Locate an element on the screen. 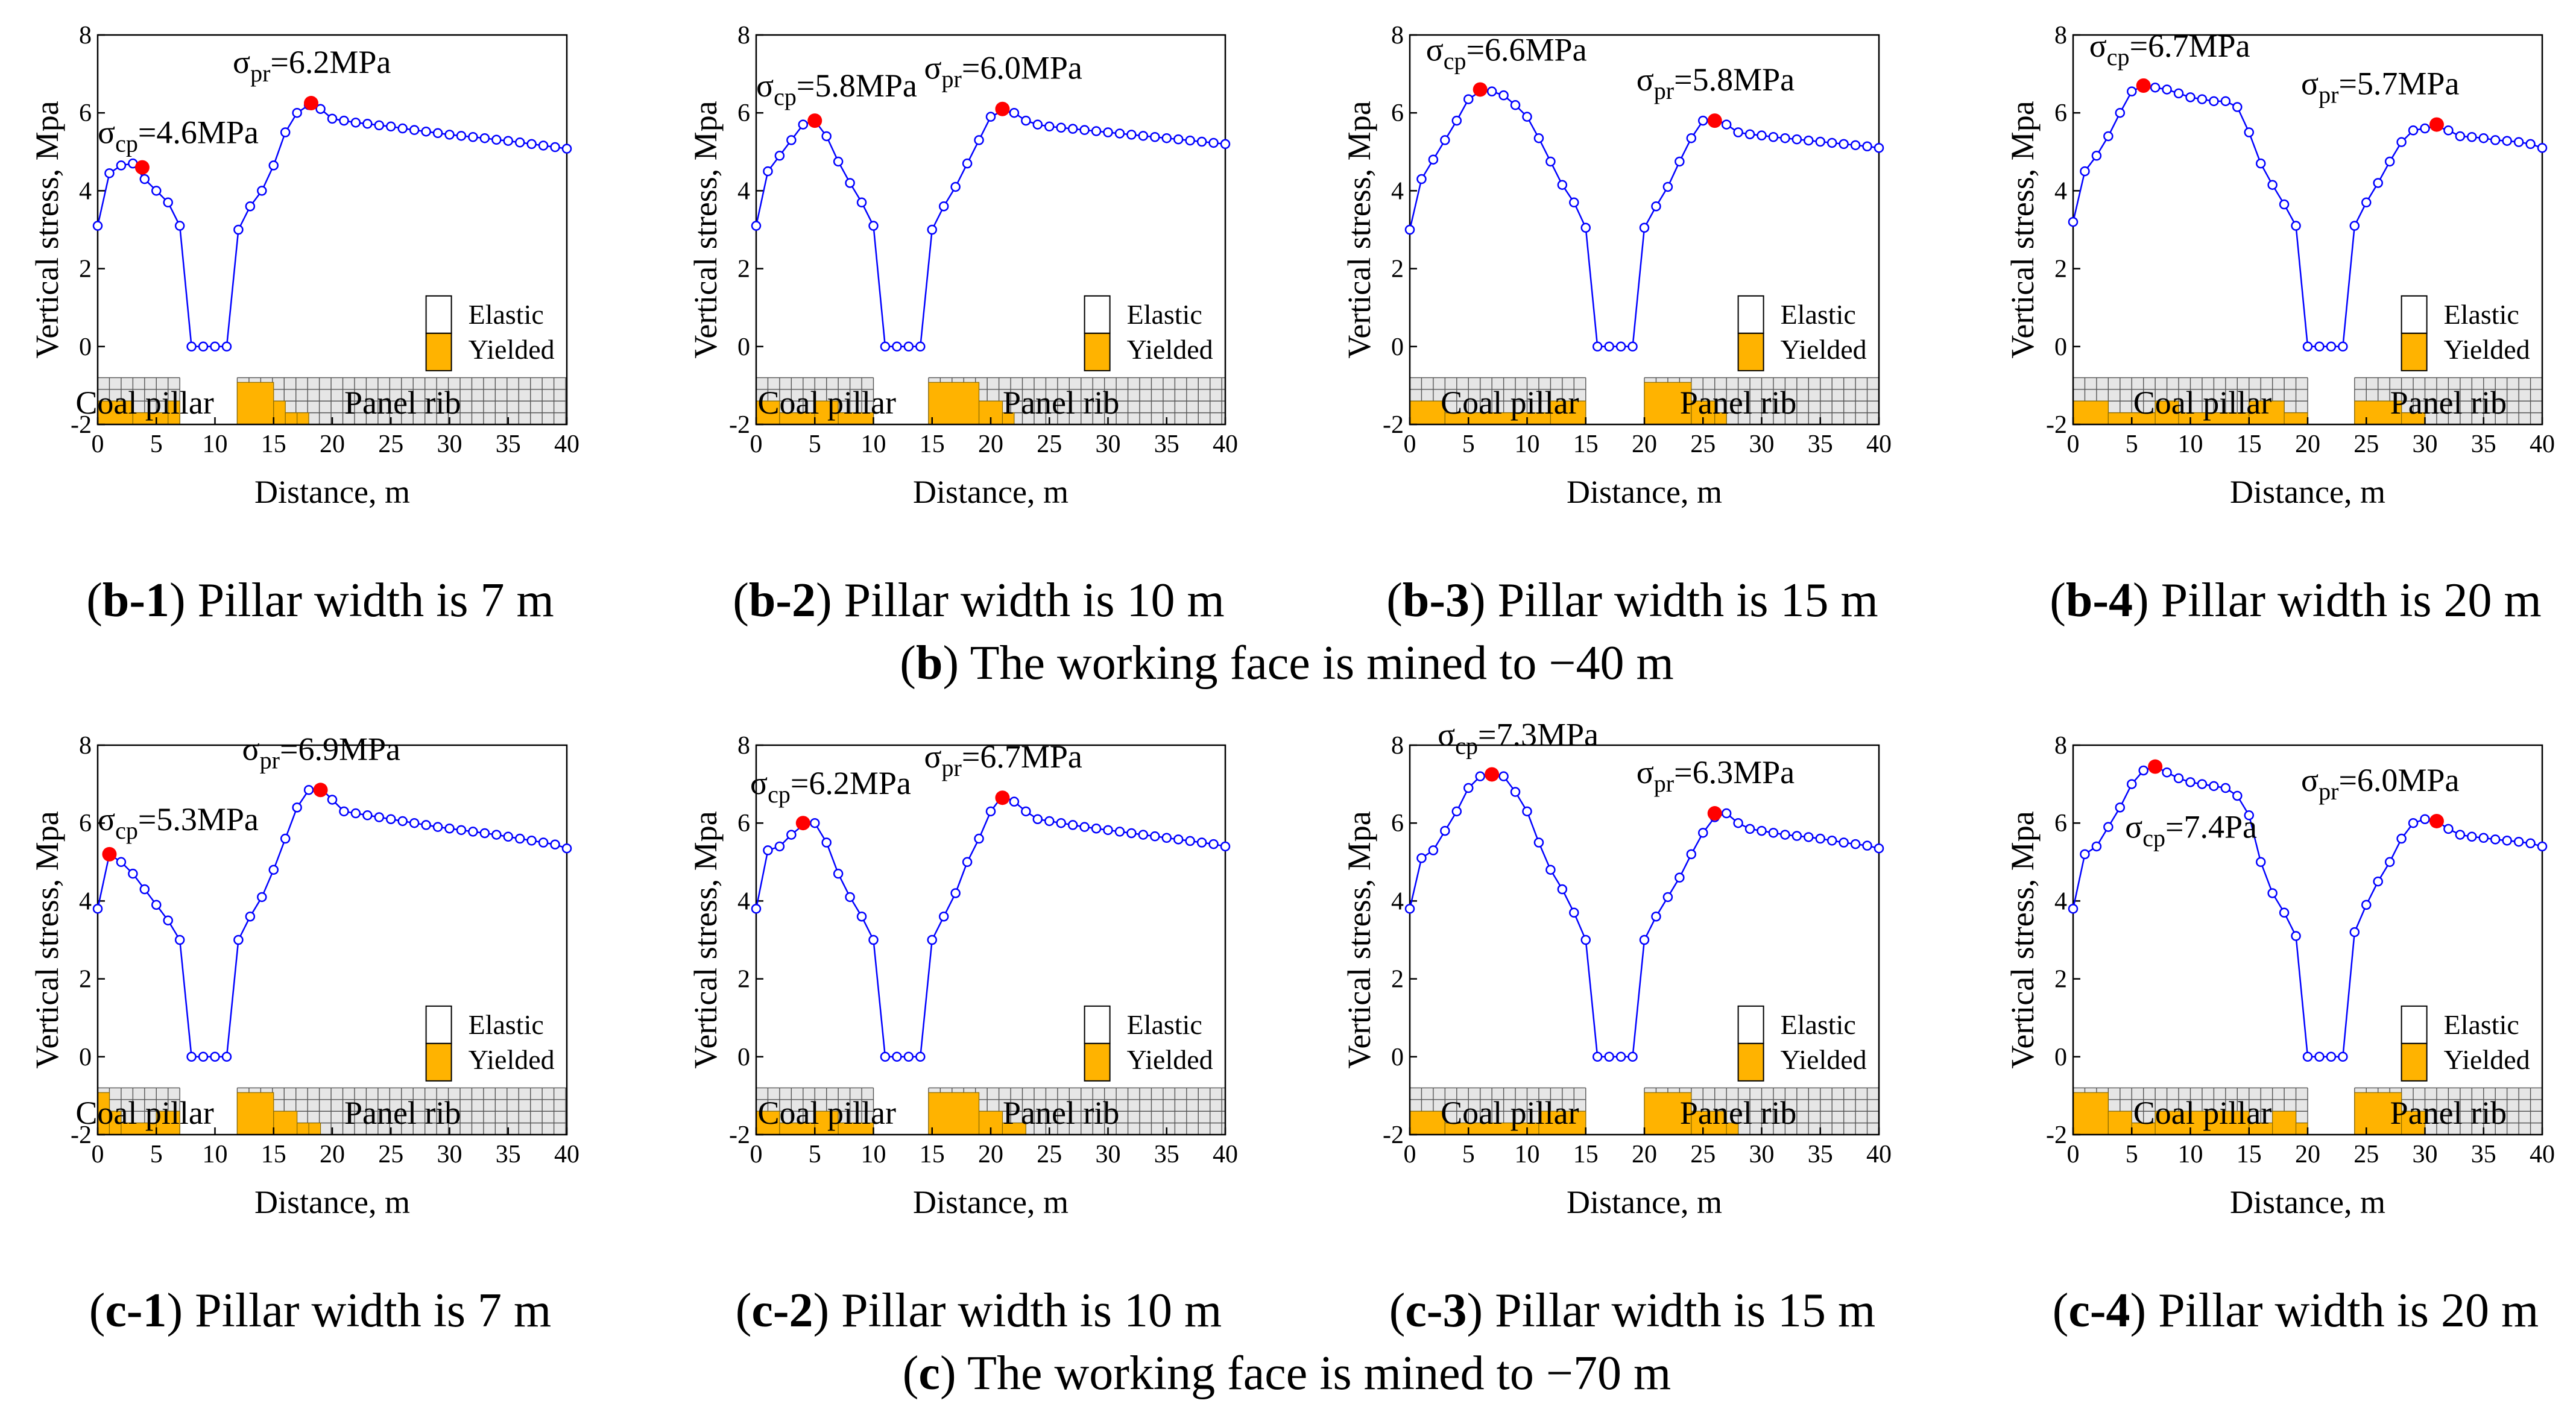 This screenshot has height=1418, width=2576. sub-caption: (c-1) Pillar width is 7 m is located at coordinates (320, 1311).